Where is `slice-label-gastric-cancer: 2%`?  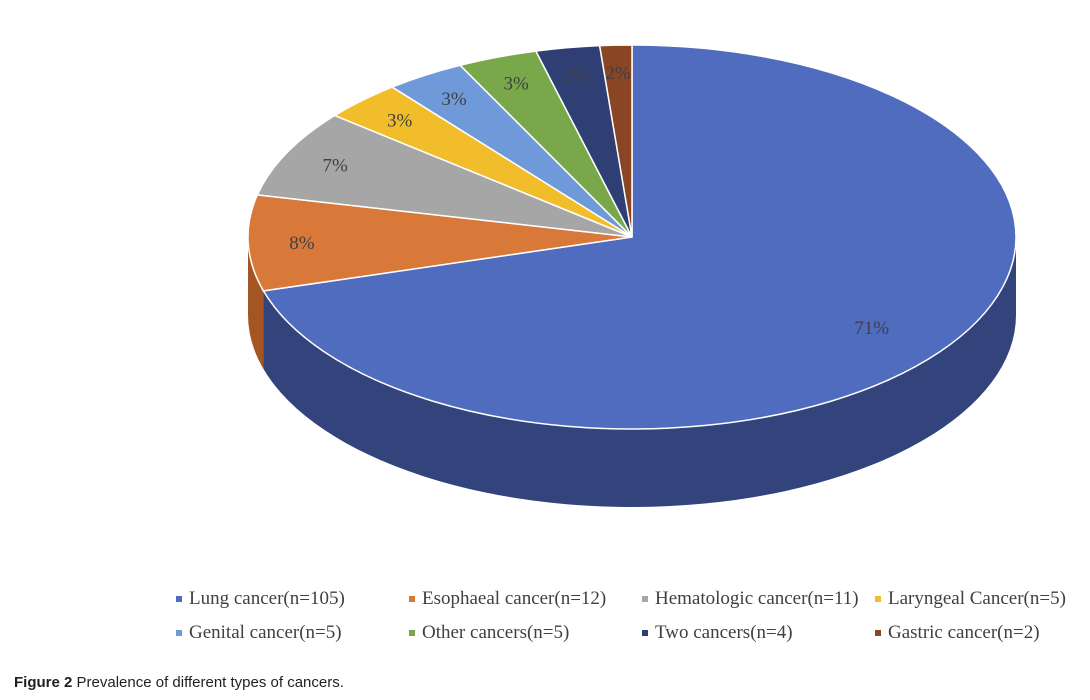
slice-label-gastric-cancer: 2% is located at coordinates (618, 73).